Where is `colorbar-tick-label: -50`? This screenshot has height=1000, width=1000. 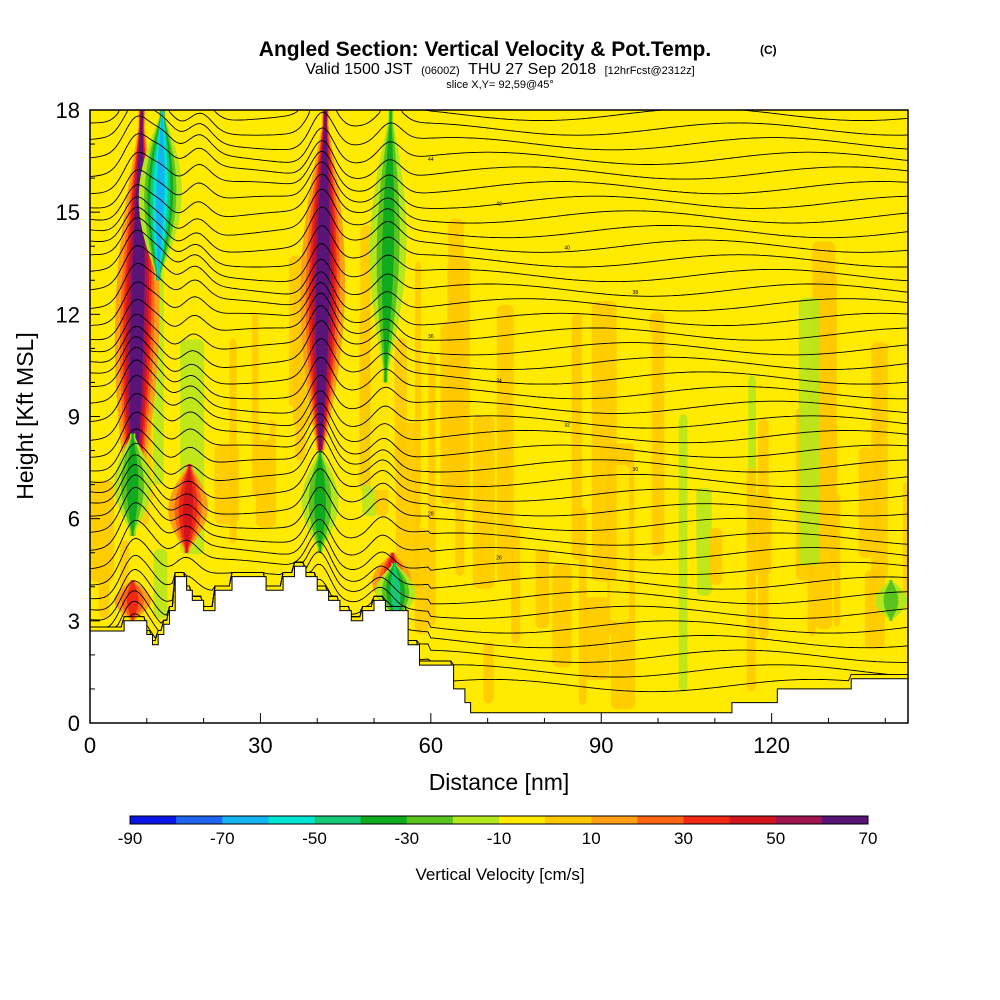
colorbar-tick-label: -50 is located at coordinates (314, 838).